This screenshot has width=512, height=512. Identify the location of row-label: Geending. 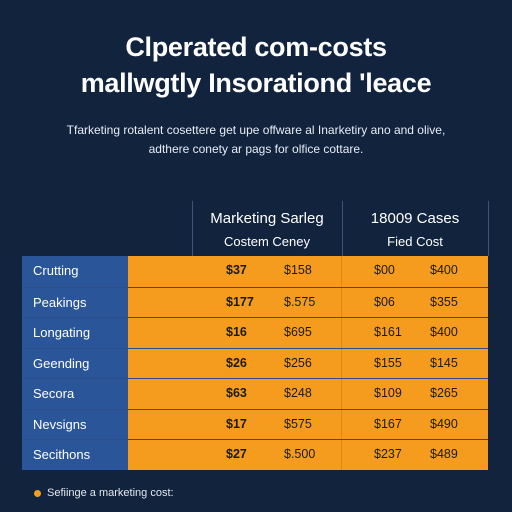
(75, 363).